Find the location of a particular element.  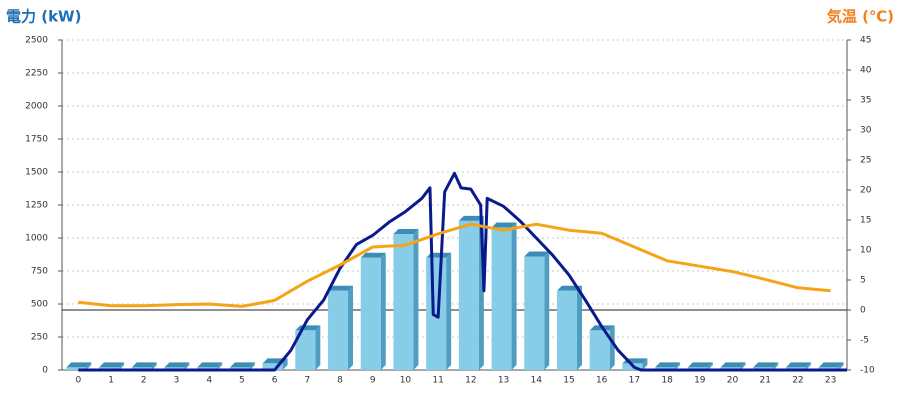

y2-tick-label: 30 is located at coordinates (866, 131).